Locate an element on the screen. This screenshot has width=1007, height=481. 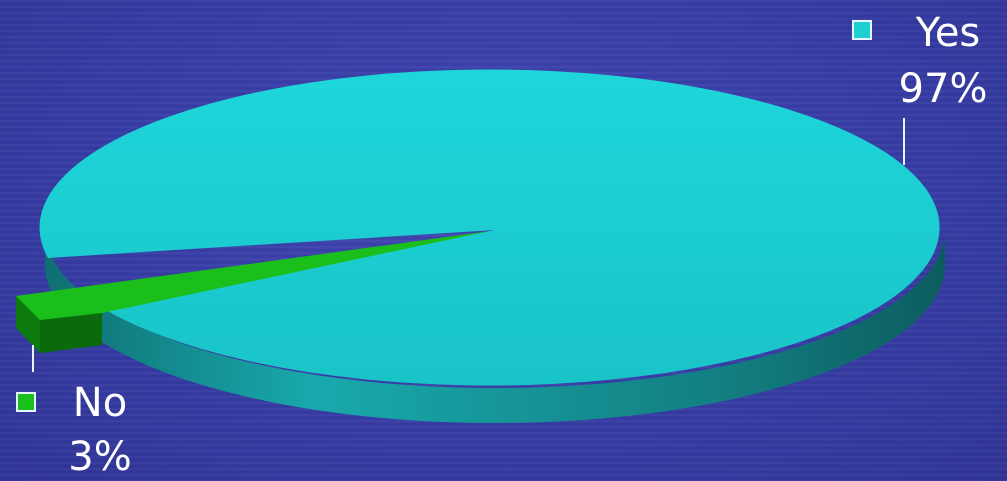
label-yes-name: Yes is located at coordinates (948, 33).